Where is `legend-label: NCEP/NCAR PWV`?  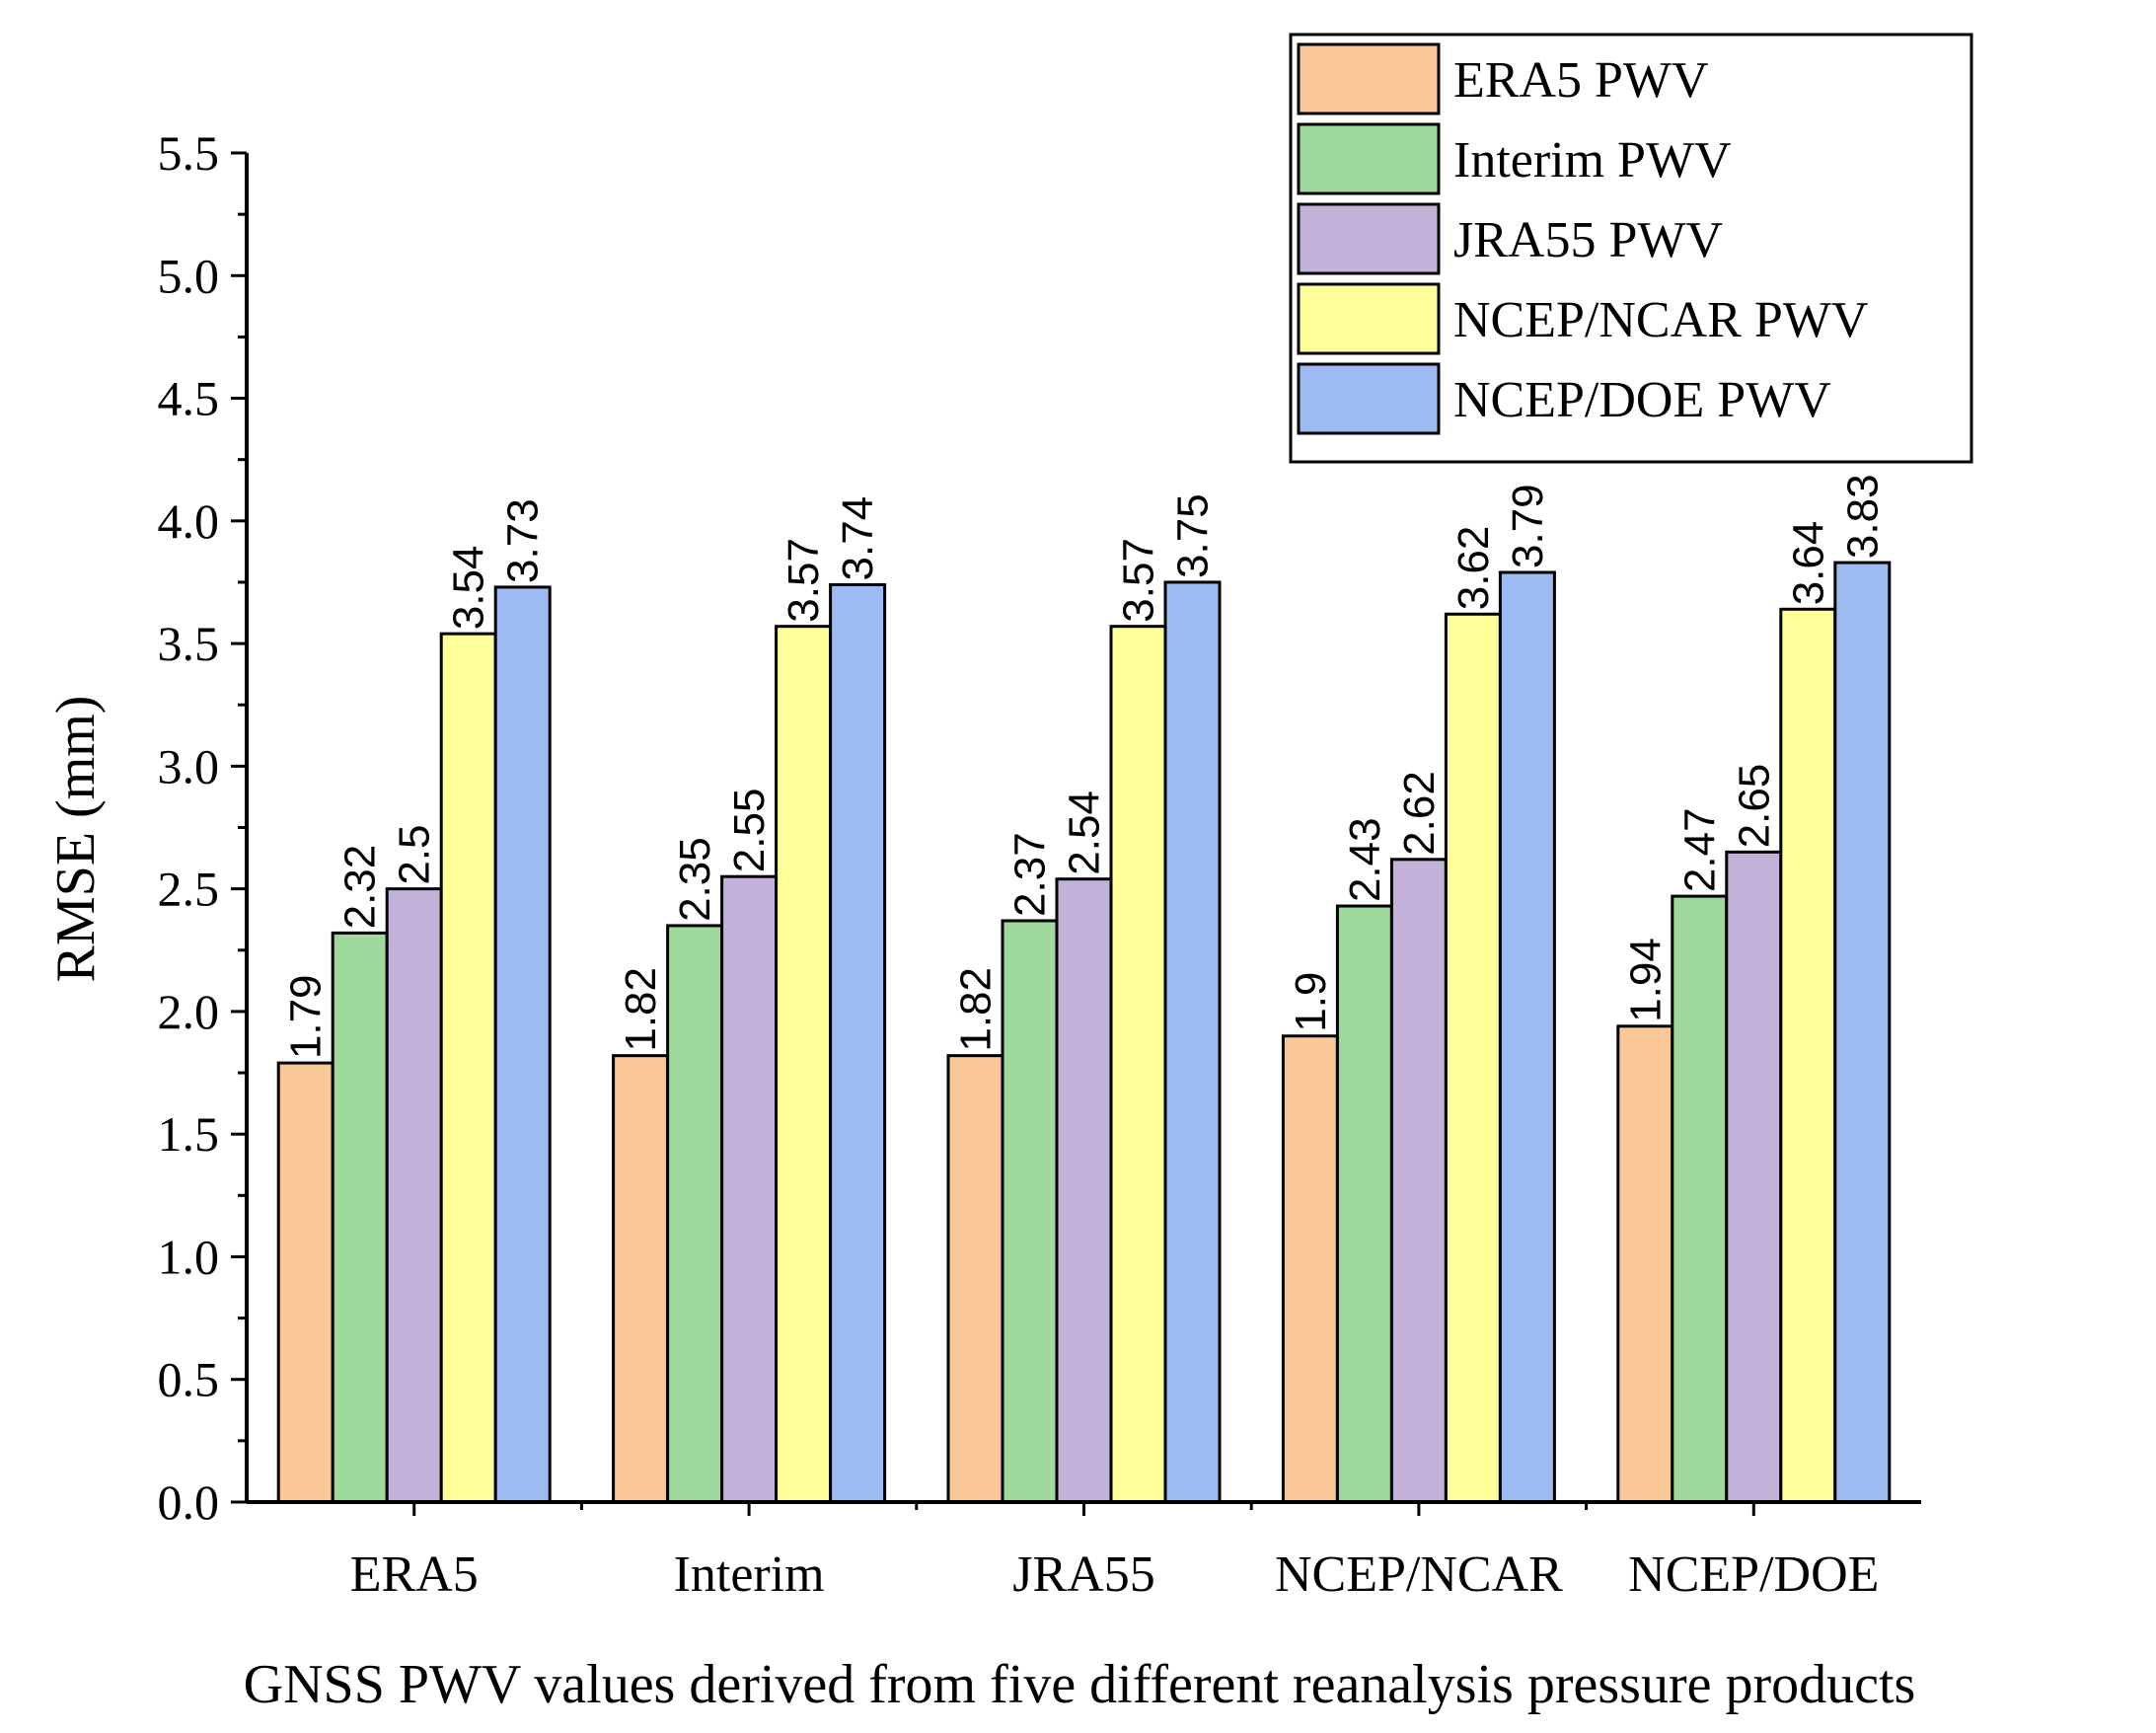
legend-label: NCEP/NCAR PWV is located at coordinates (1660, 320).